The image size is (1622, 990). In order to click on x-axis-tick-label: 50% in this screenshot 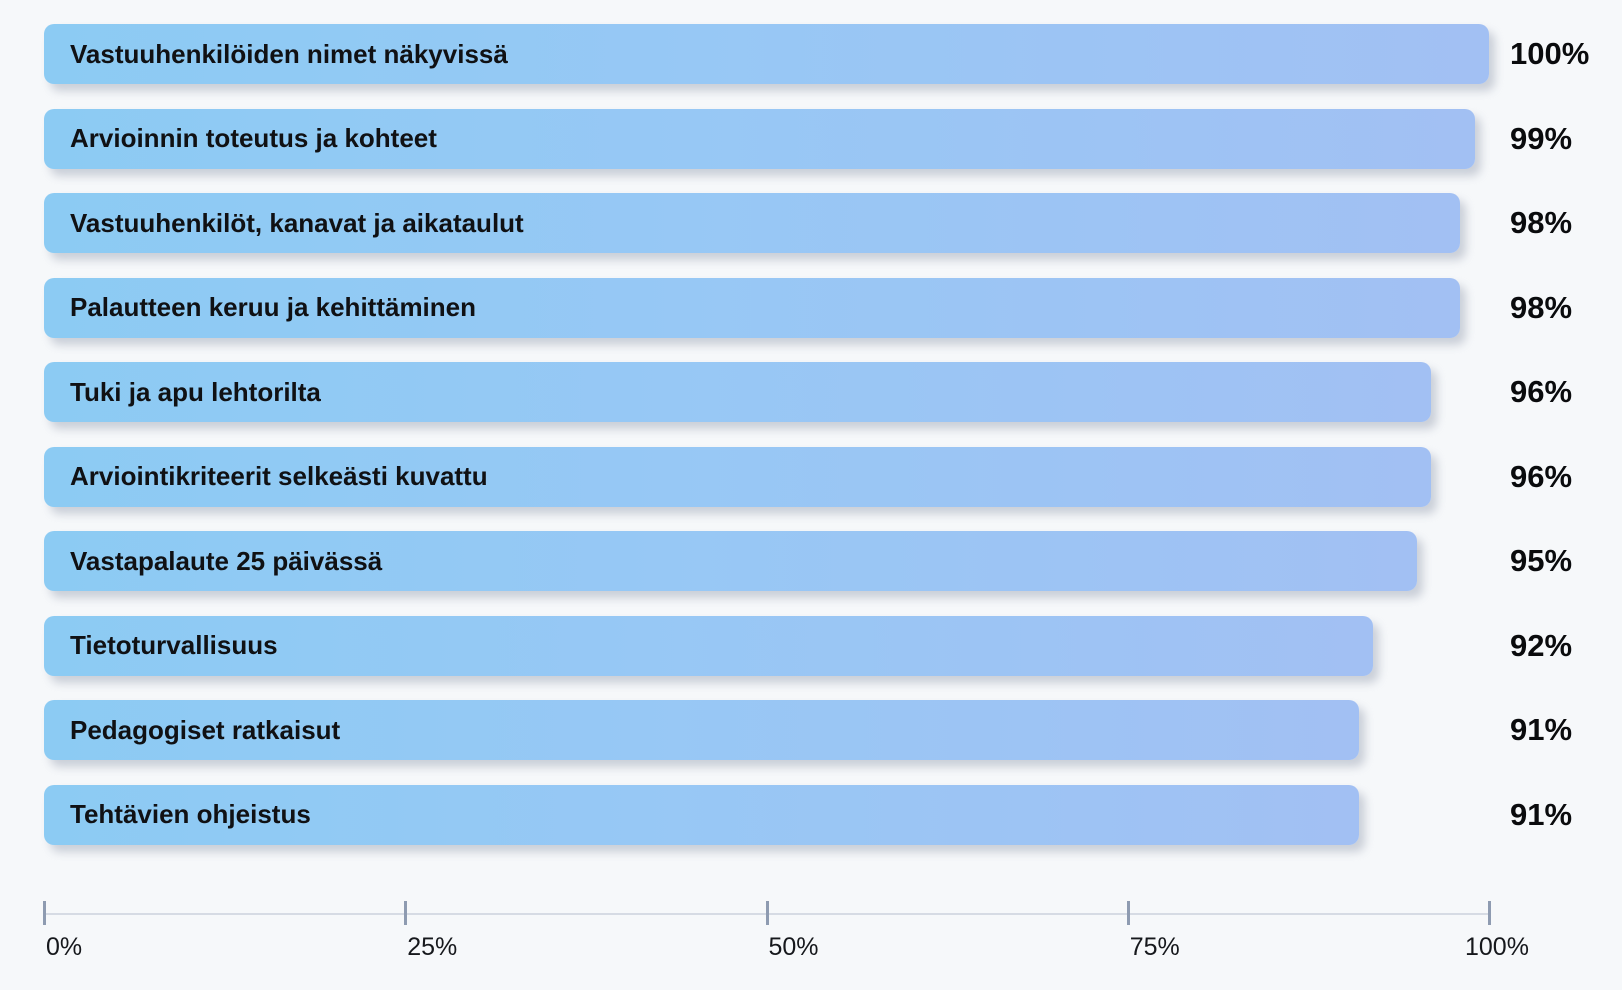, I will do `click(793, 947)`.